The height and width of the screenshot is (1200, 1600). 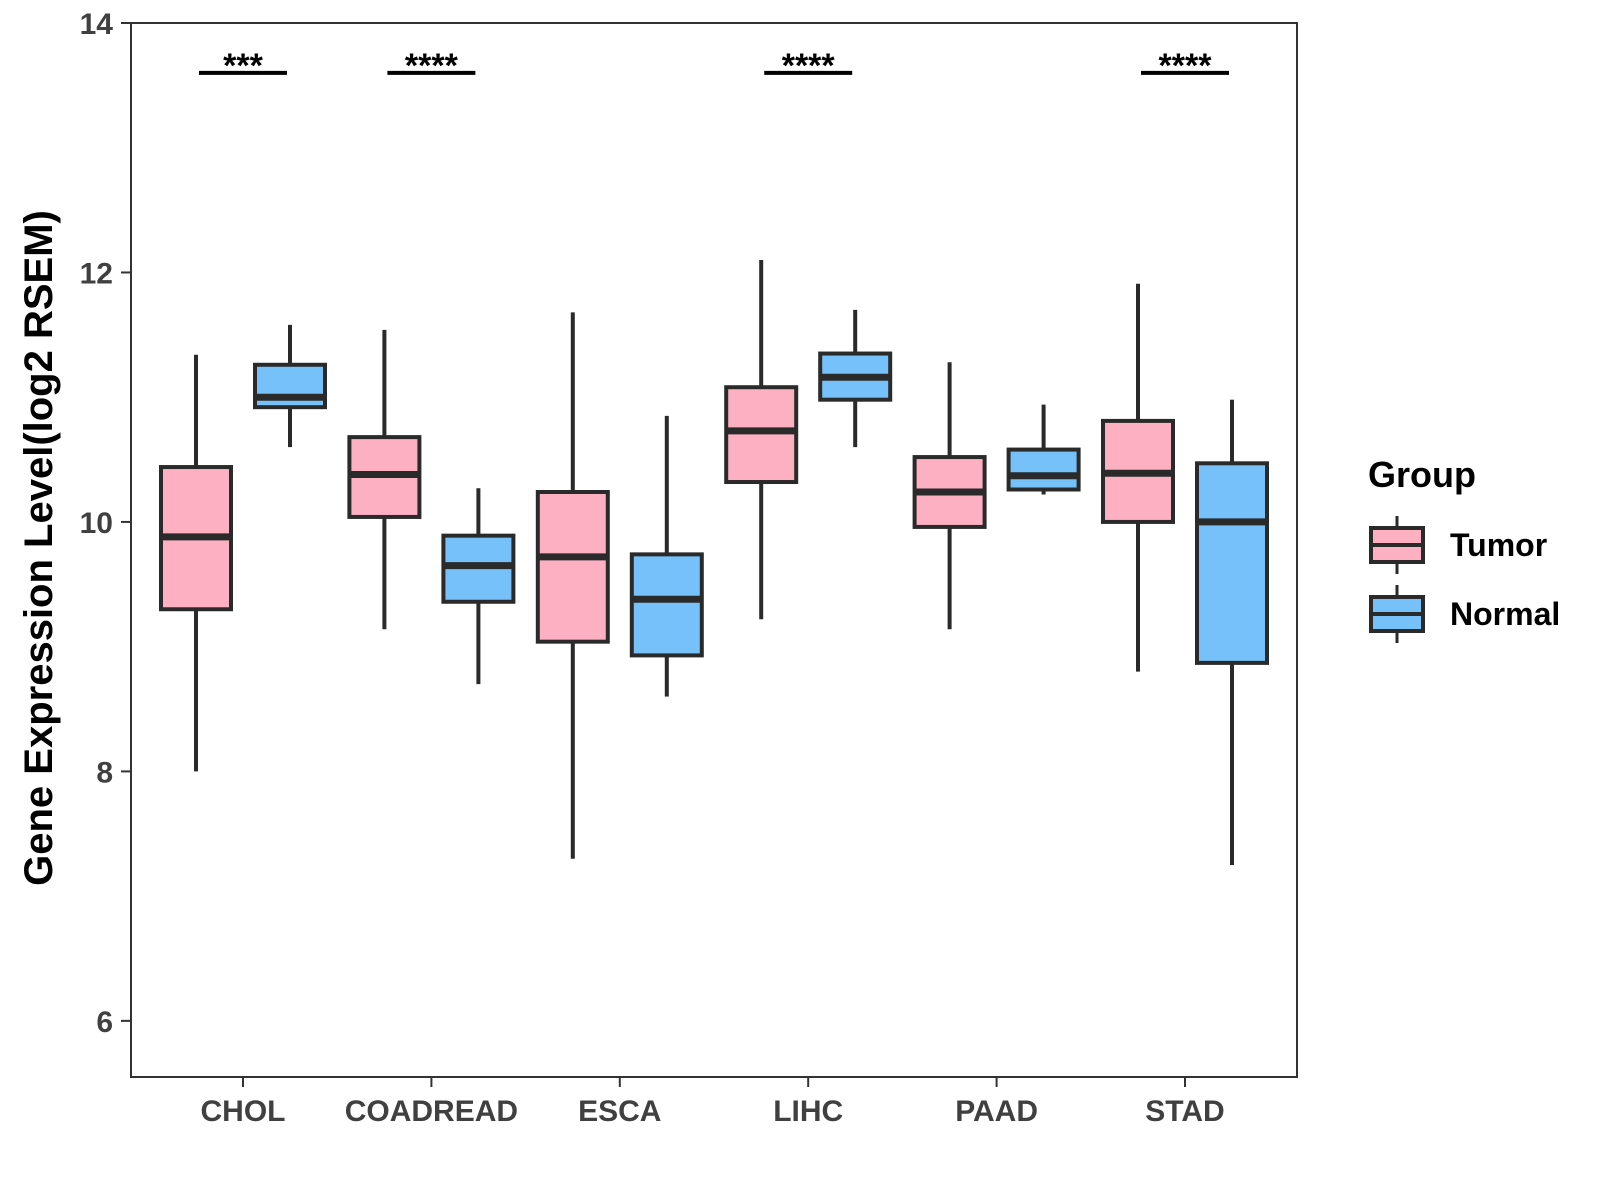 What do you see at coordinates (808, 1111) in the screenshot?
I see `x-tick-label: LIHC` at bounding box center [808, 1111].